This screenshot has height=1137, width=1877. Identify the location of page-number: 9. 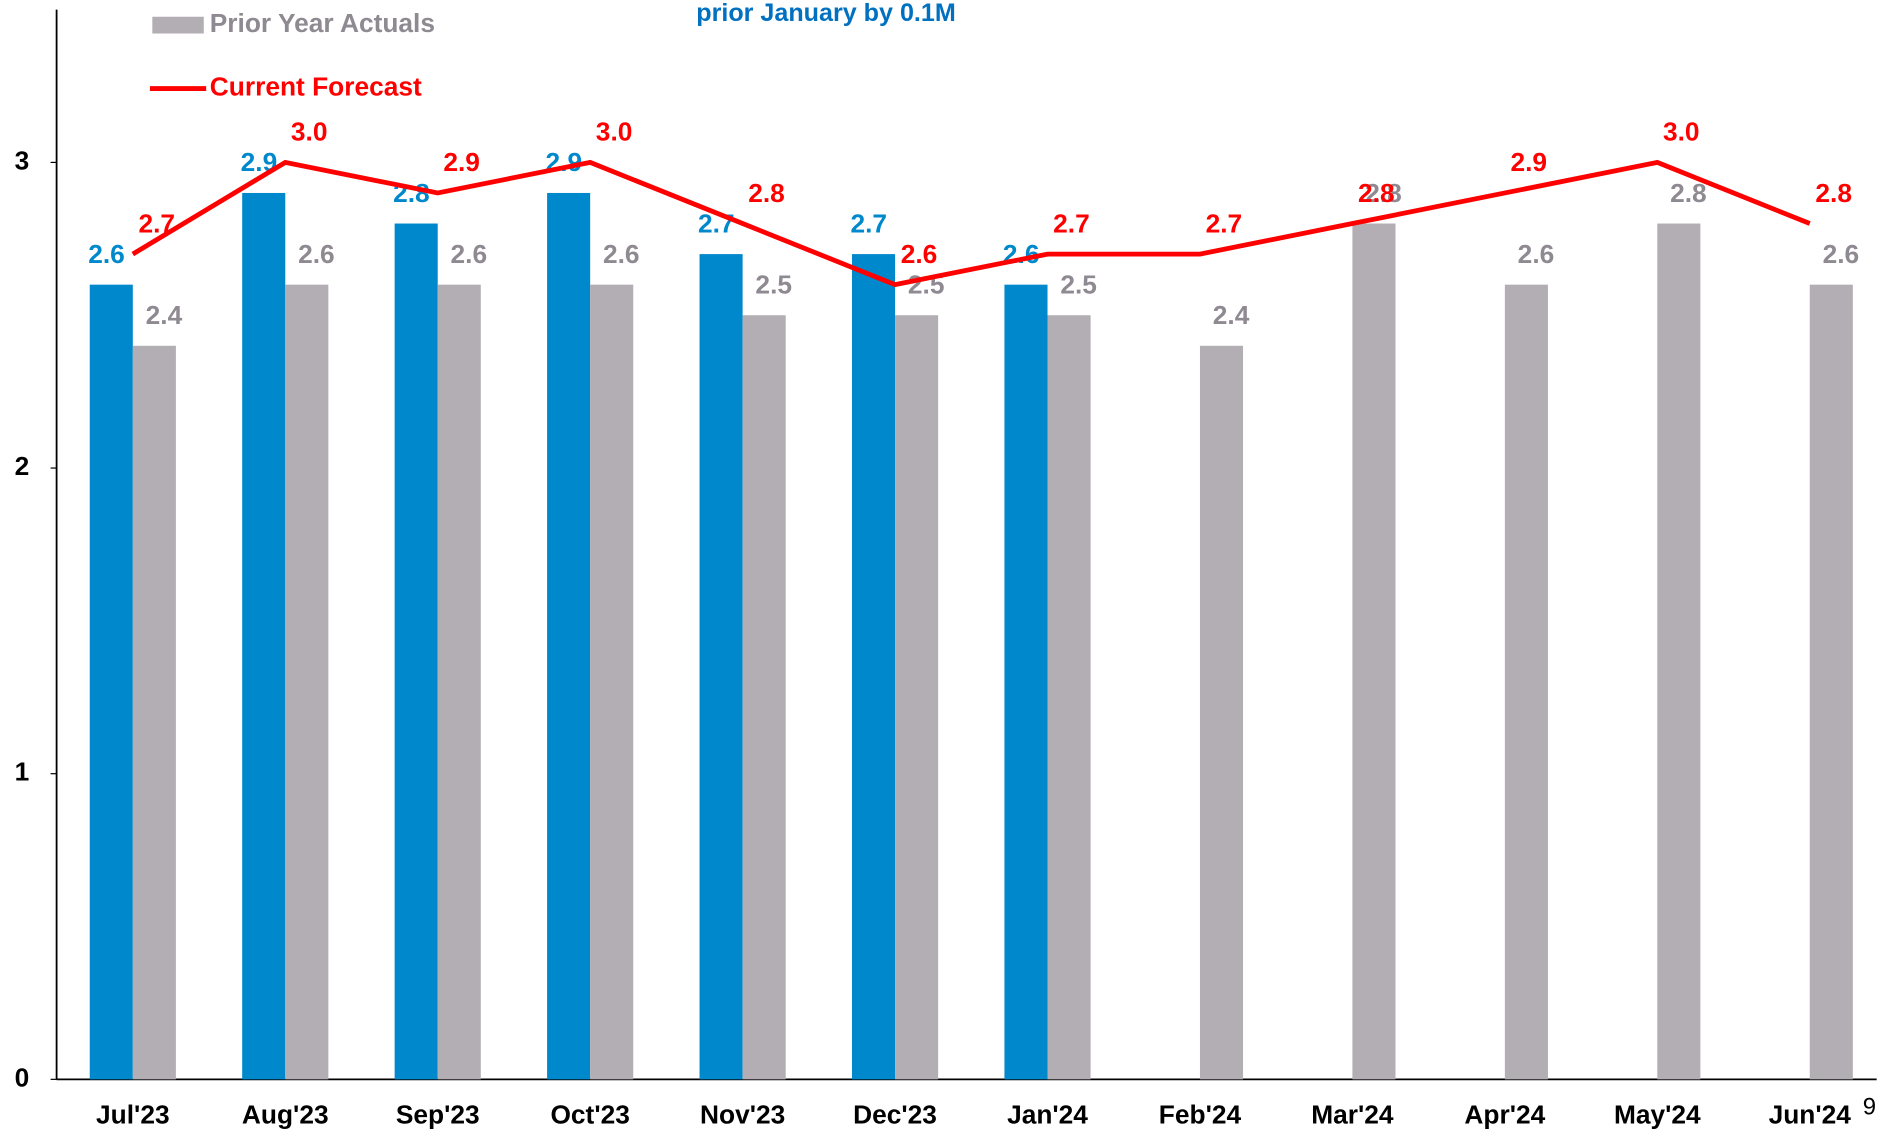
(1869, 1106).